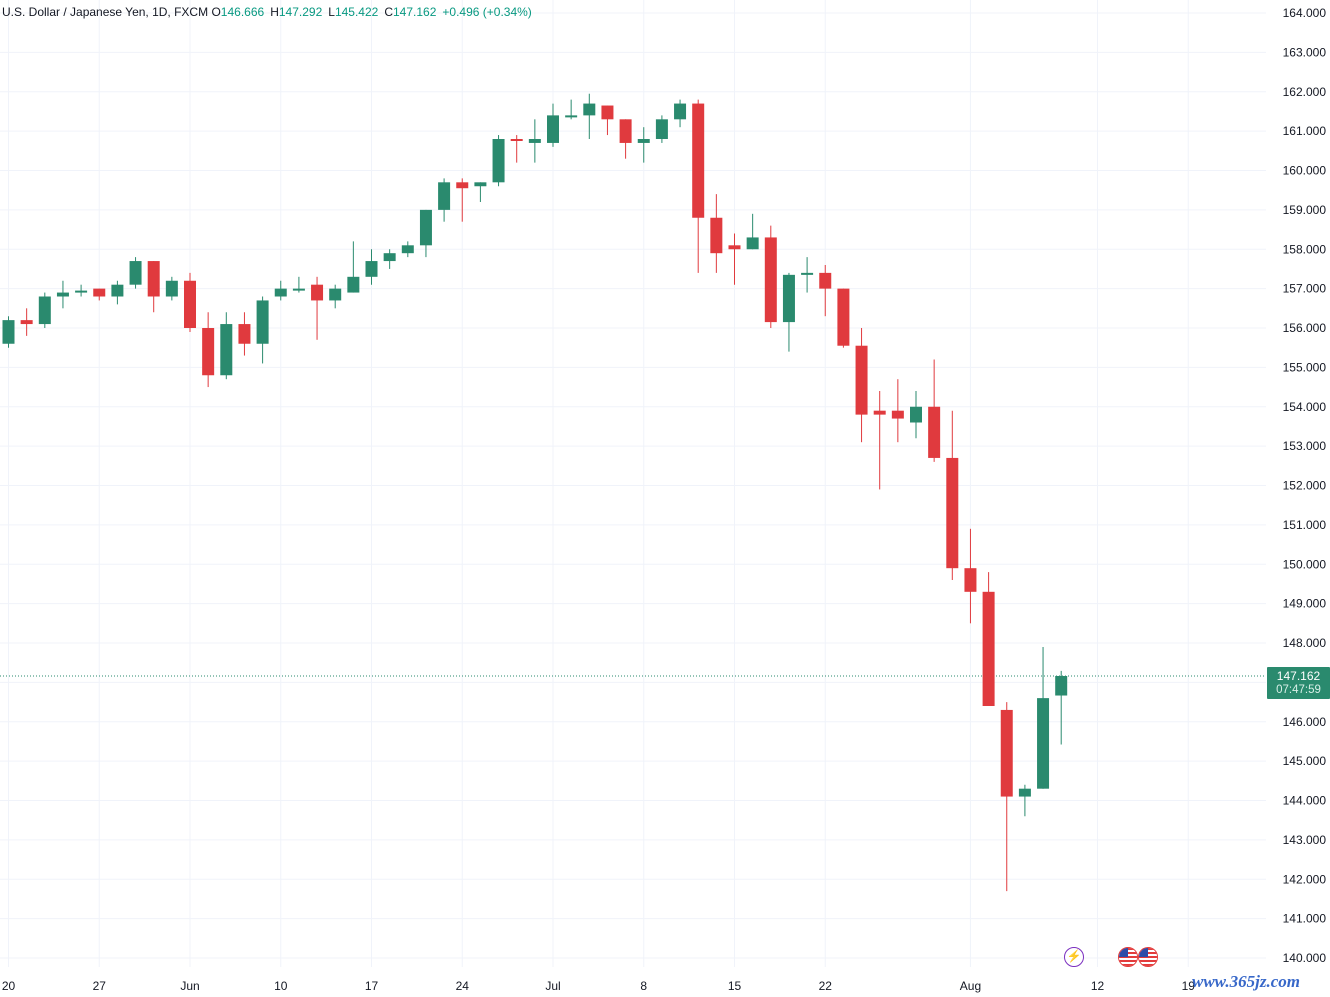  I want to click on flash-icon: ⚡, so click(1074, 957).